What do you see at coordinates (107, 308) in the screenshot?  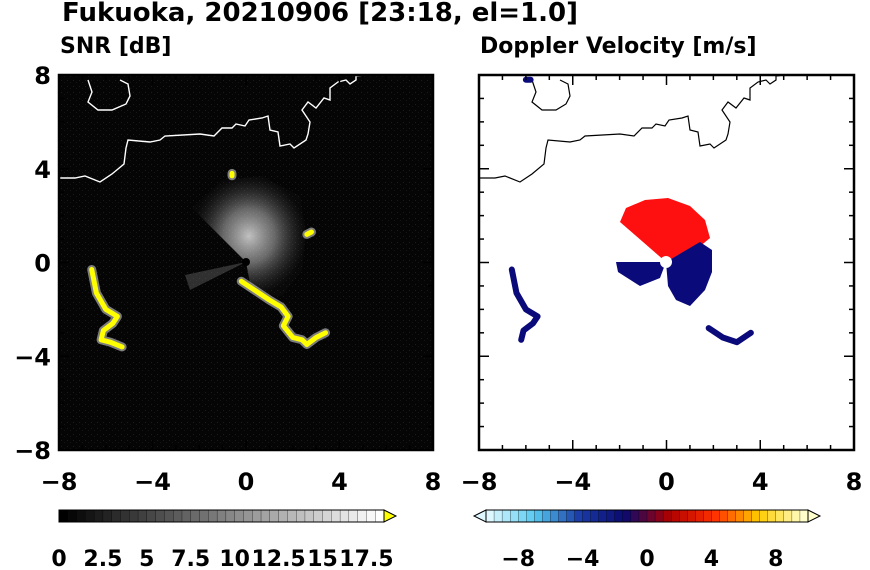 I see `snr-echo-west-band` at bounding box center [107, 308].